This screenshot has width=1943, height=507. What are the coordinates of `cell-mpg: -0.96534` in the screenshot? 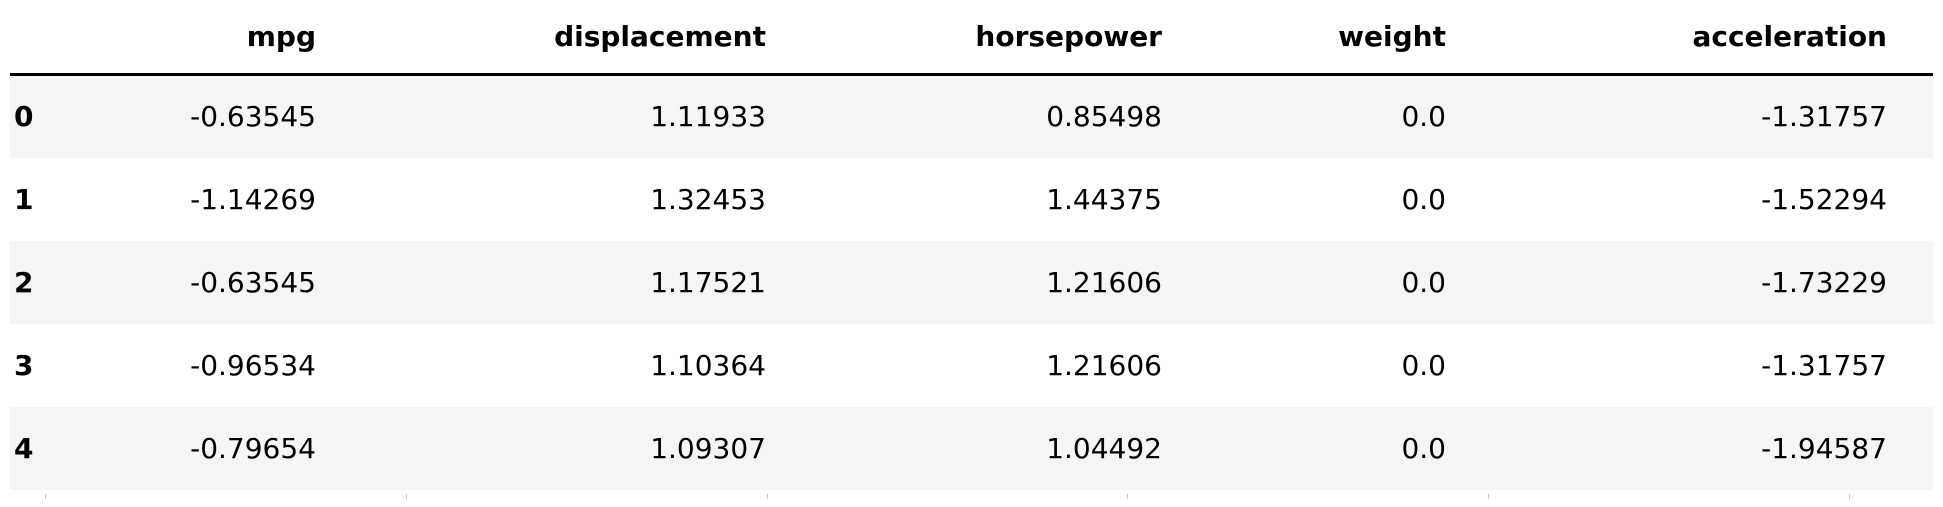 It's located at (253, 365).